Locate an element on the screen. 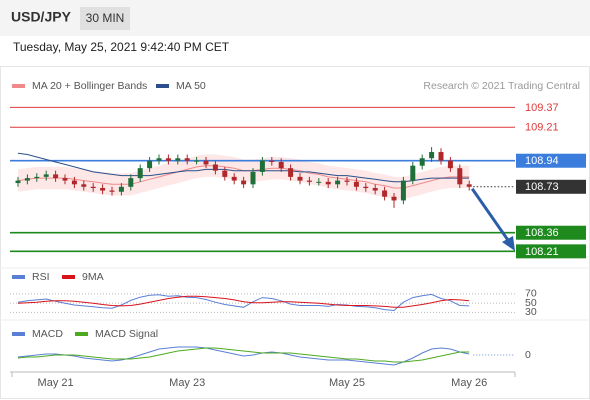 Image resolution: width=590 pixels, height=400 pixels. timestamp: Tuesday, May 25, 2021 9:42:40 PM CET is located at coordinates (121, 47).